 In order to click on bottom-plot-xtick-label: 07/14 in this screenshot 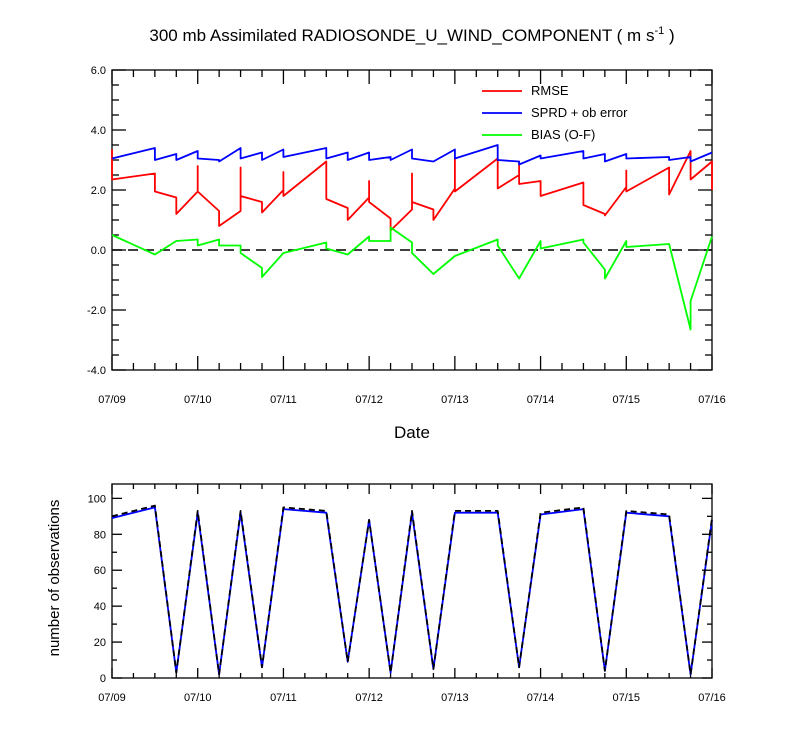, I will do `click(541, 698)`.